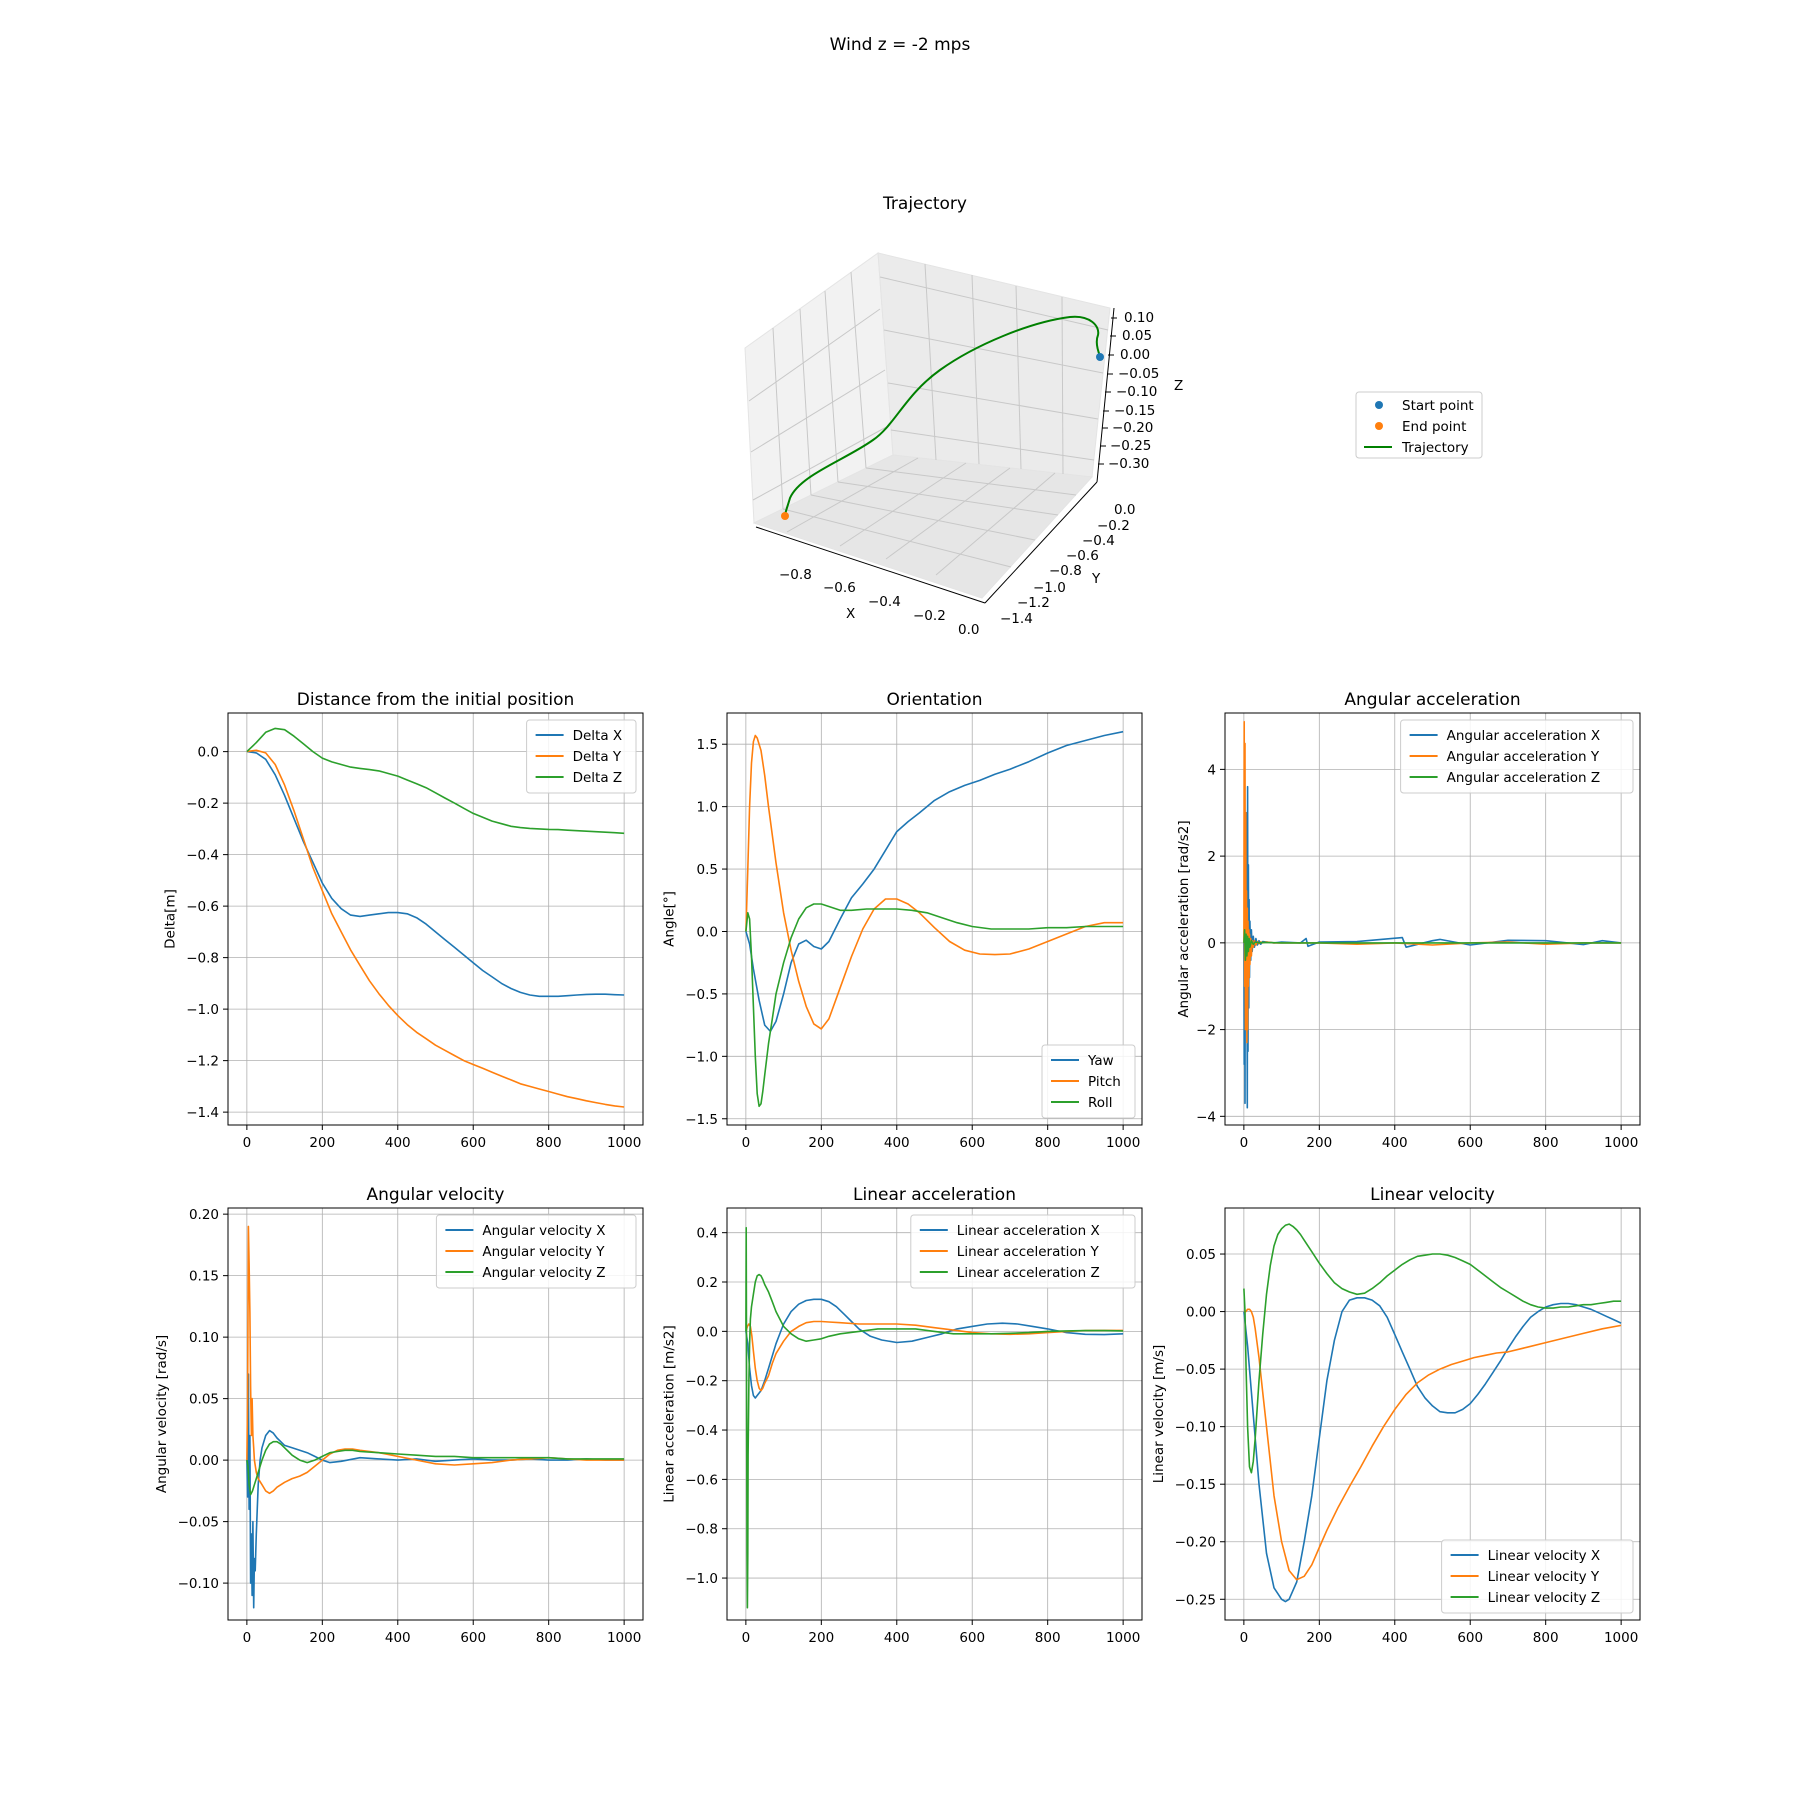 The width and height of the screenshot is (1800, 1800). What do you see at coordinates (1104, 1082) in the screenshot?
I see `legend-label: Pitch` at bounding box center [1104, 1082].